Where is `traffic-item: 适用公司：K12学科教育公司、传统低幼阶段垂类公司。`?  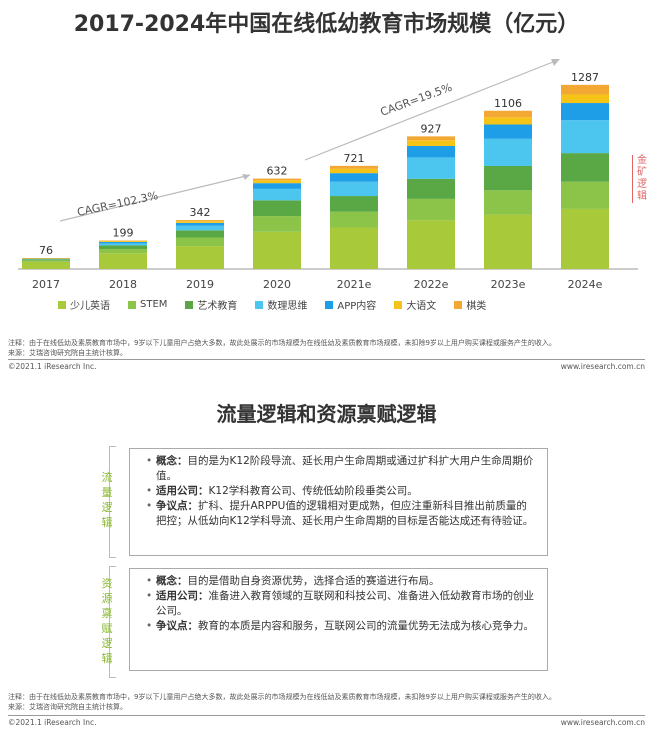
traffic-item: 适用公司：K12学科教育公司、传统低幼阶段垂类公司。 is located at coordinates (340, 491).